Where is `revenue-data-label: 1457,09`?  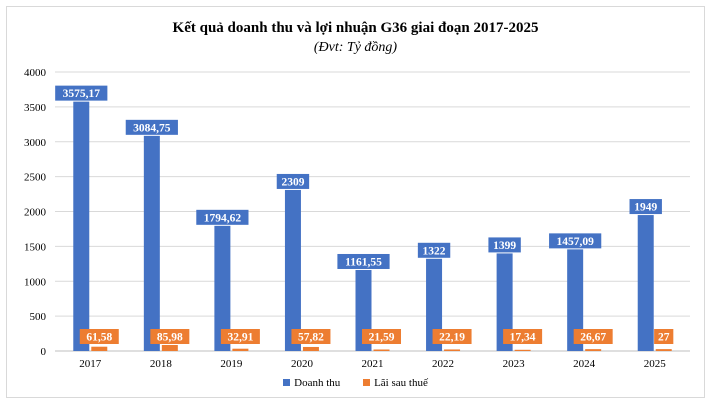
revenue-data-label: 1457,09 is located at coordinates (575, 242).